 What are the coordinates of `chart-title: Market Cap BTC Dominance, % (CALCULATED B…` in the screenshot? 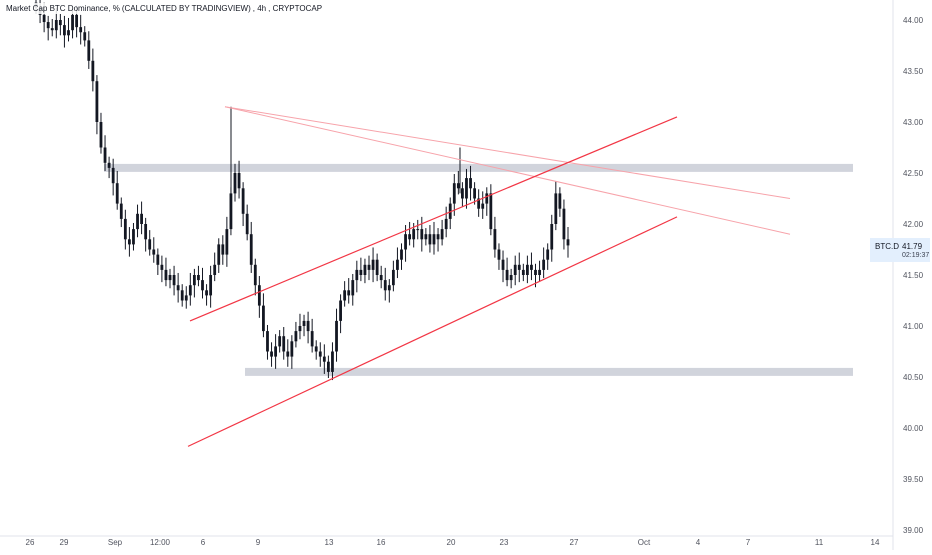 It's located at (165, 8).